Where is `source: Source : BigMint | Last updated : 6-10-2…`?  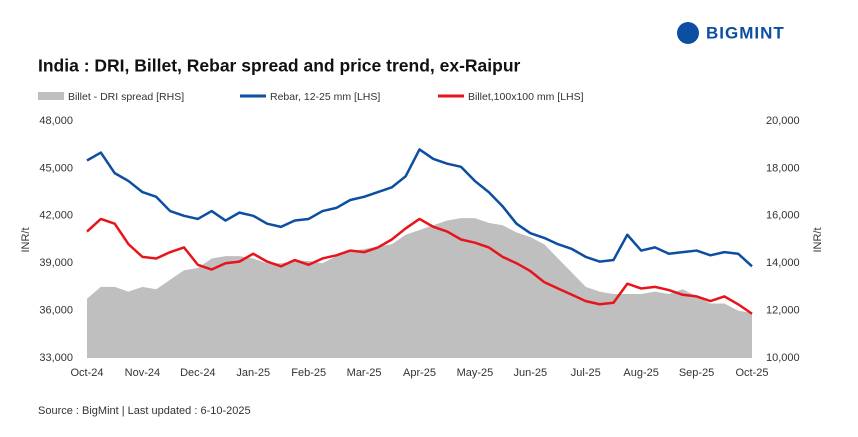 source: Source : BigMint | Last updated : 6-10-2… is located at coordinates (144, 411).